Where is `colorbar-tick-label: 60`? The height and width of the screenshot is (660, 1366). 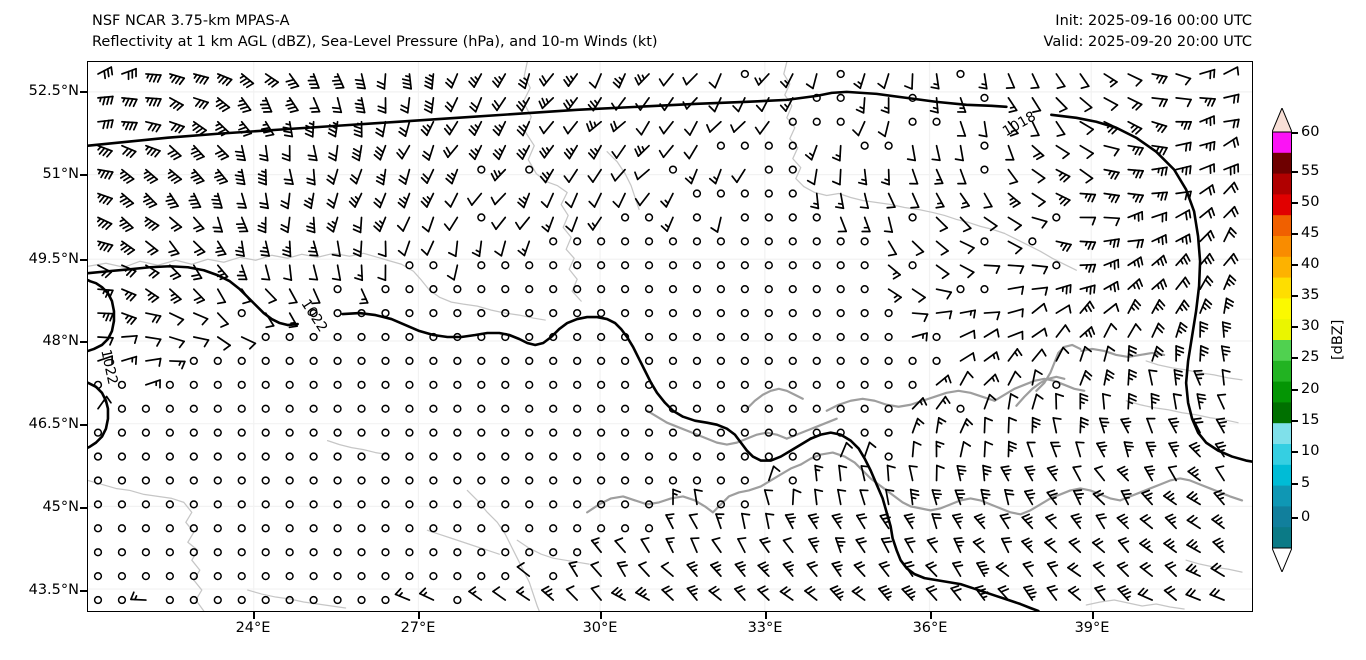
colorbar-tick-label: 60 is located at coordinates (1310, 132).